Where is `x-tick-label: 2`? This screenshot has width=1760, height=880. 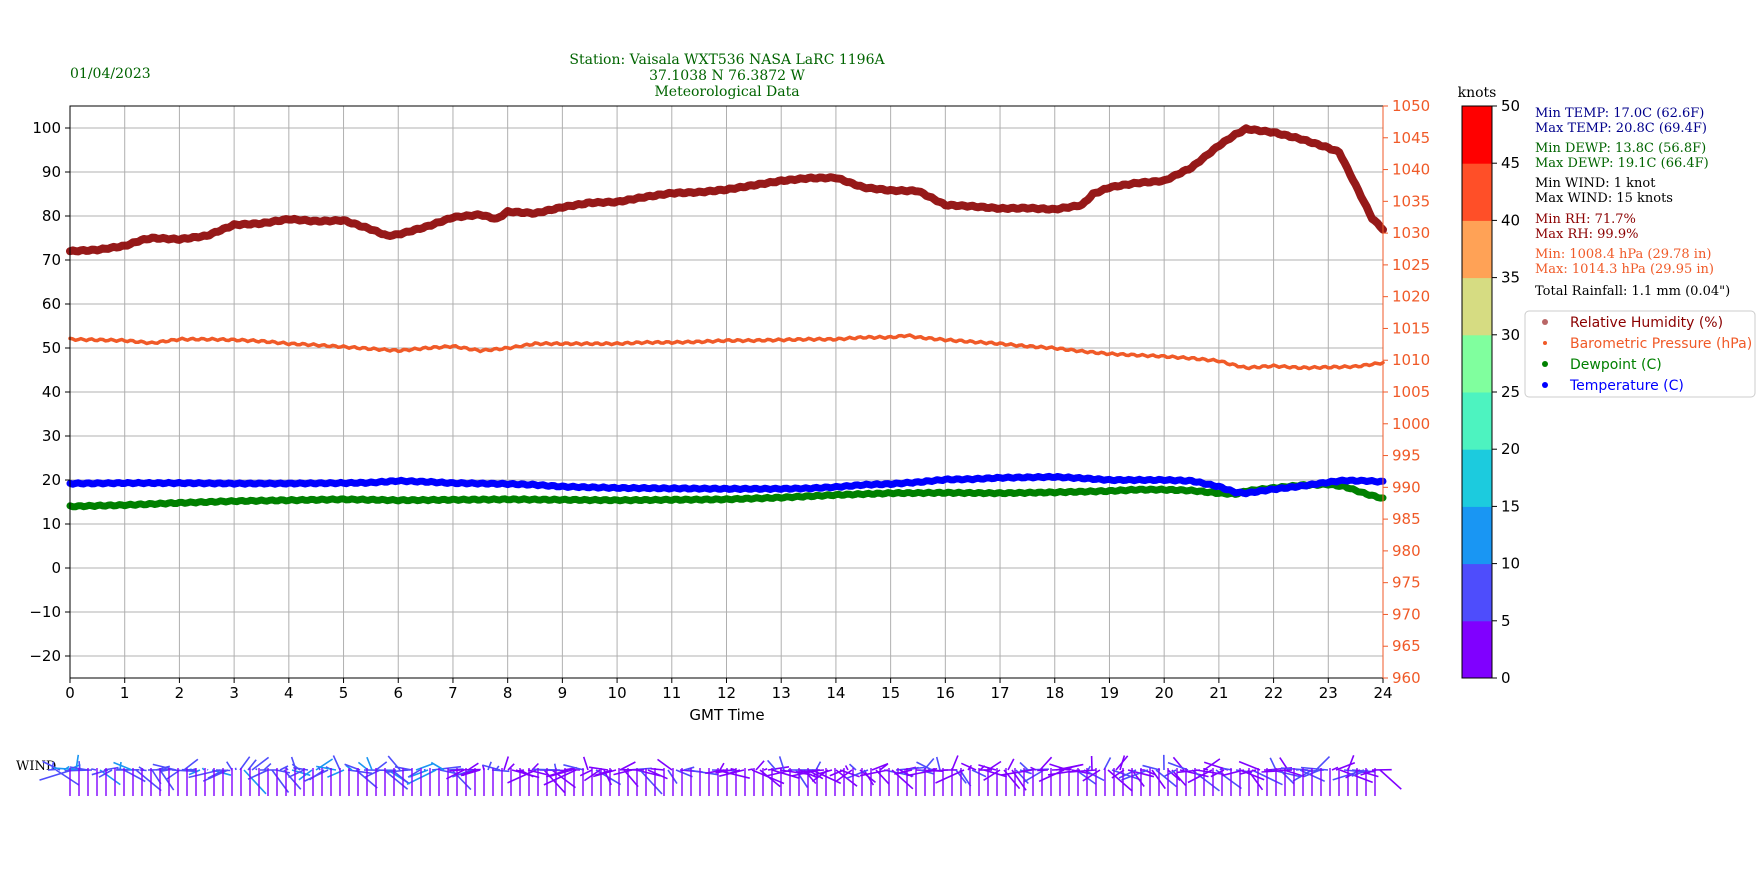 x-tick-label: 2 is located at coordinates (180, 693).